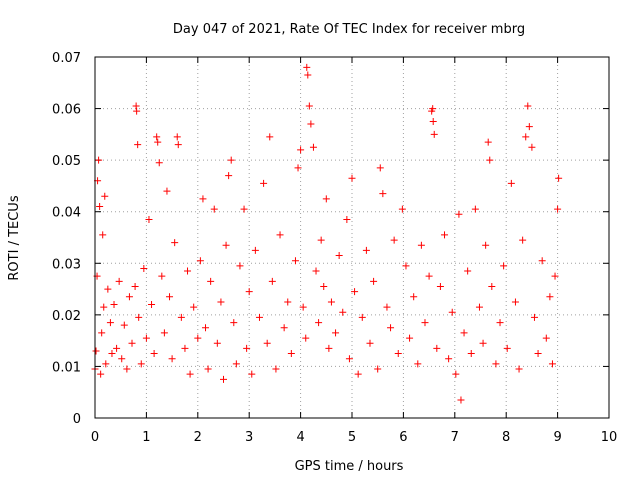  What do you see at coordinates (77, 419) in the screenshot?
I see `y-tick-label: 0` at bounding box center [77, 419].